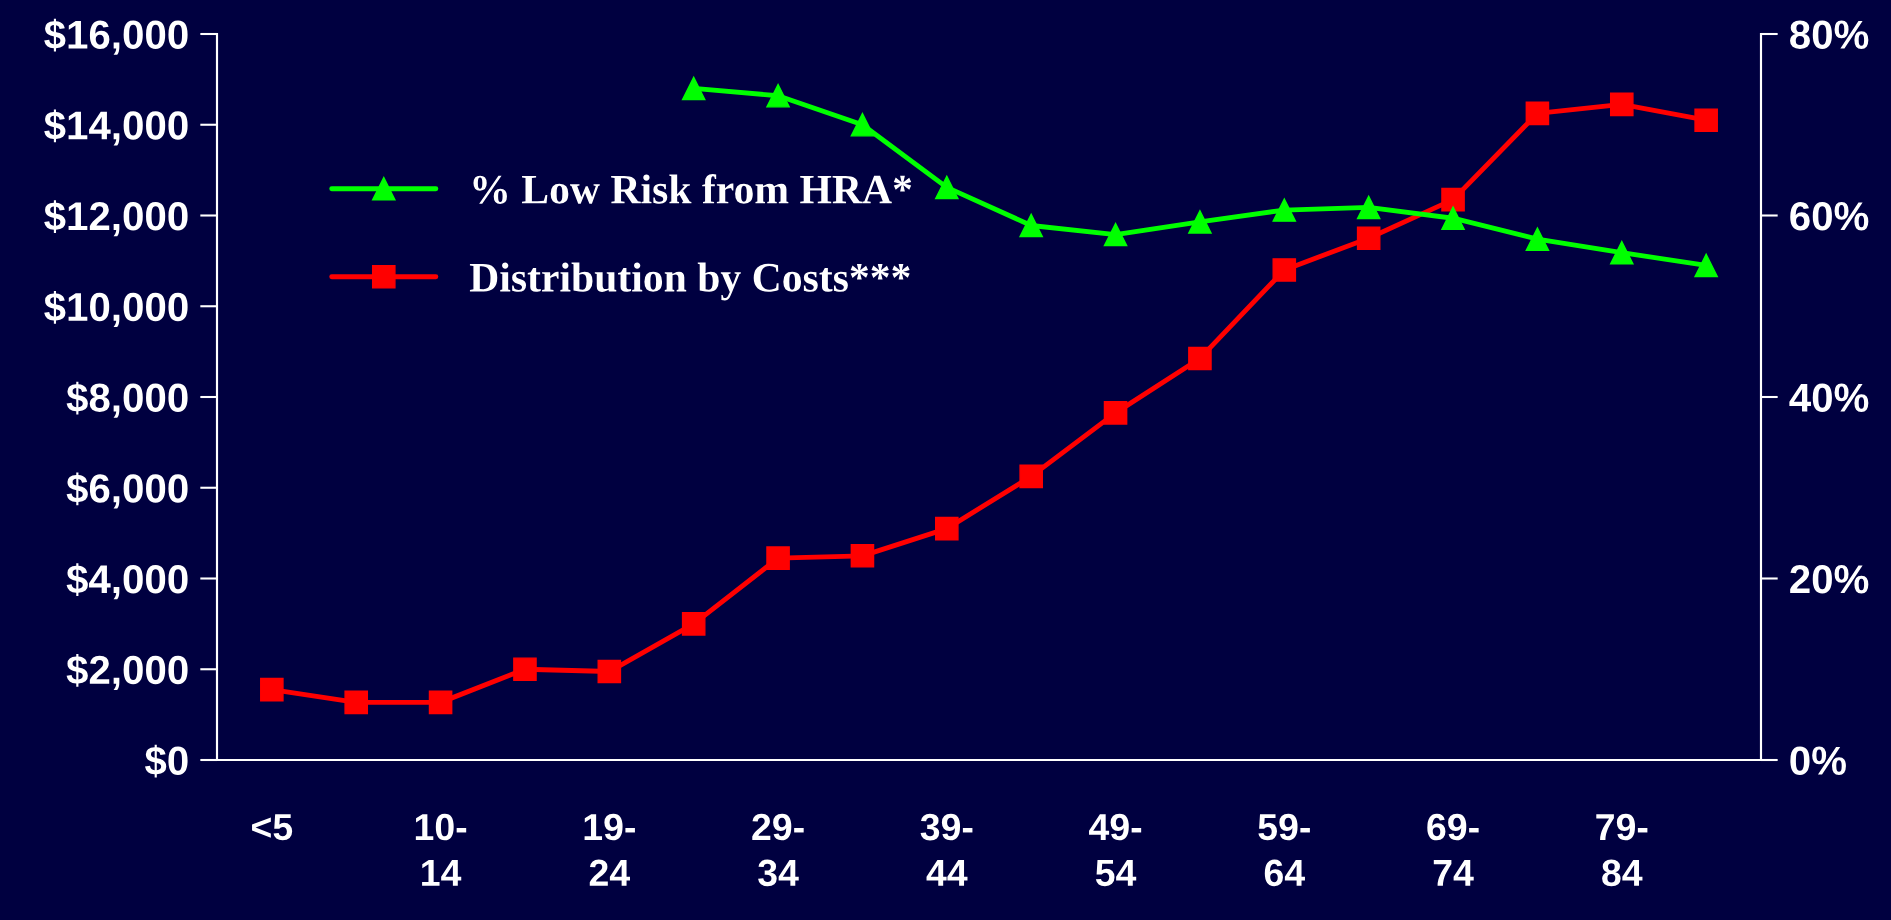 This screenshot has height=920, width=1891. What do you see at coordinates (127, 490) in the screenshot?
I see `y-tick-label: $6,000` at bounding box center [127, 490].